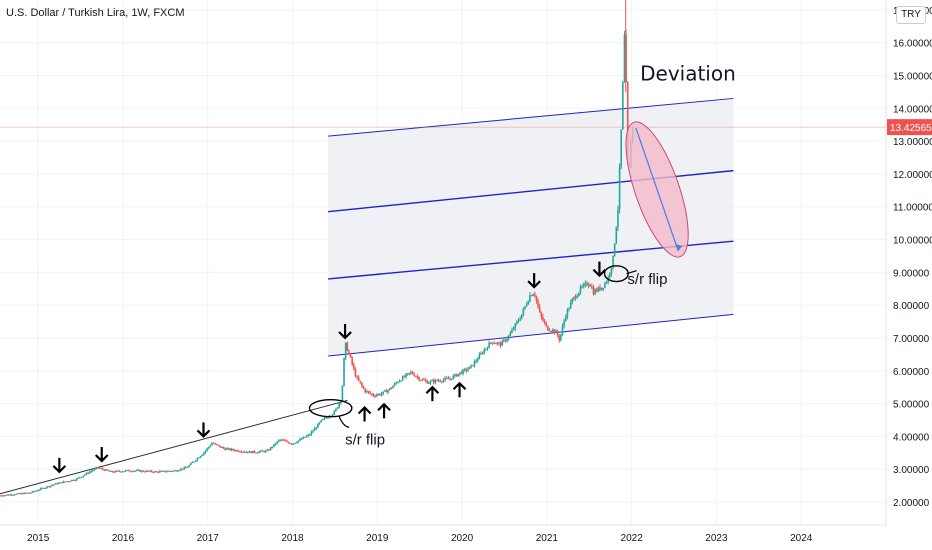  Describe the element at coordinates (911, 437) in the screenshot. I see `y-tick-label: 4.00000` at that location.